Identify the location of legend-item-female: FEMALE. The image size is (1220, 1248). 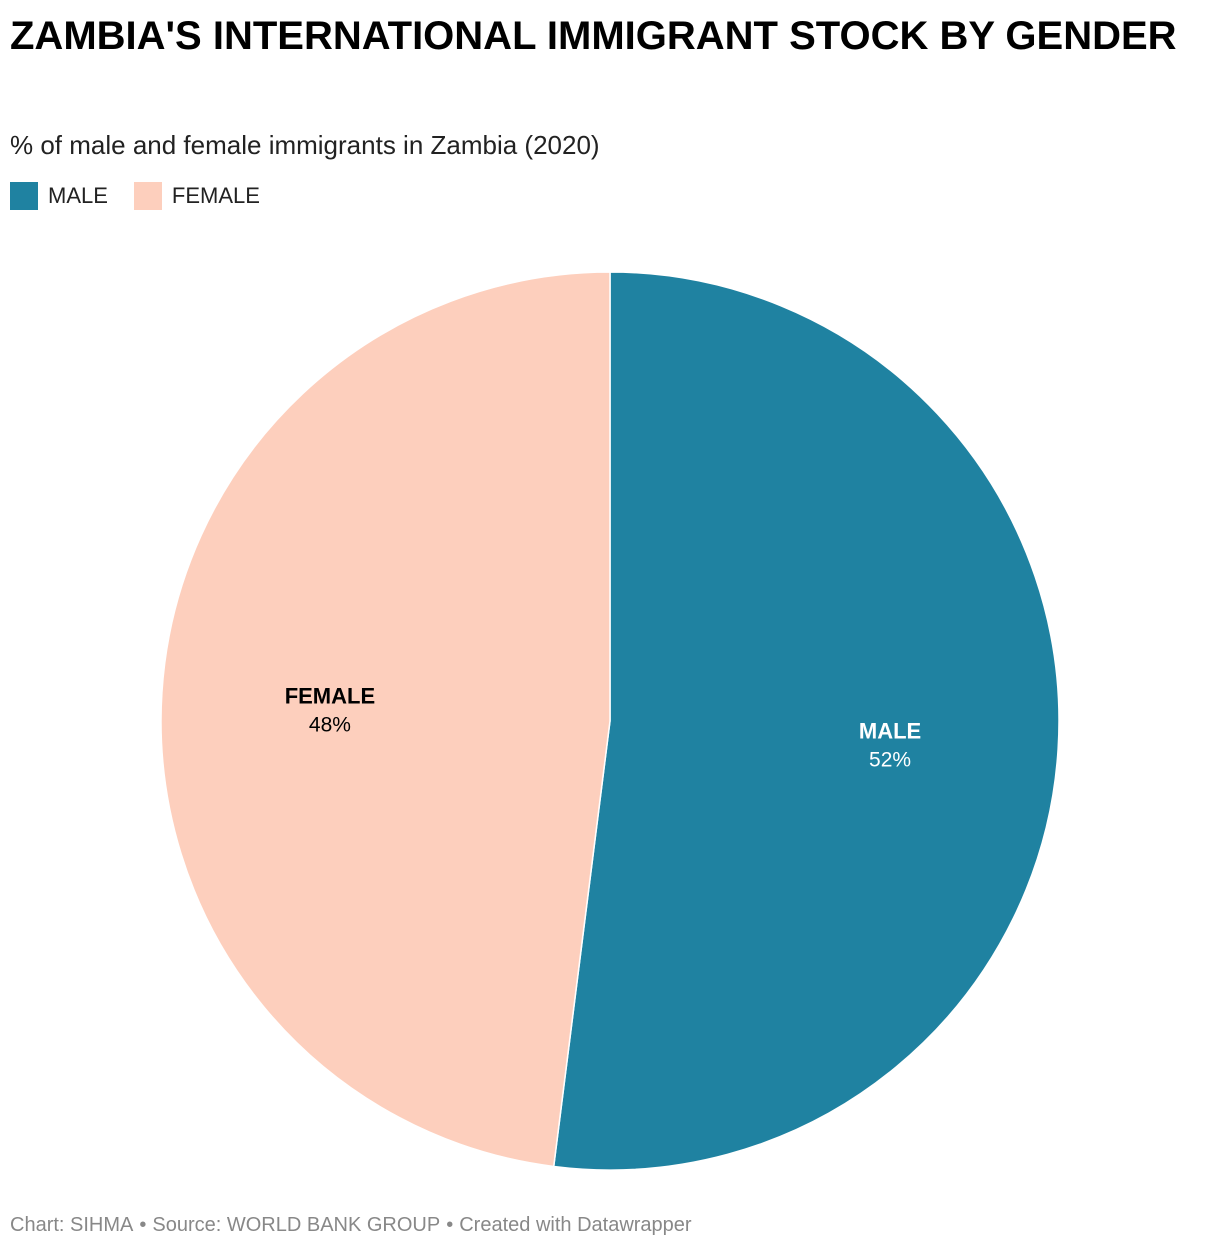
(196, 196).